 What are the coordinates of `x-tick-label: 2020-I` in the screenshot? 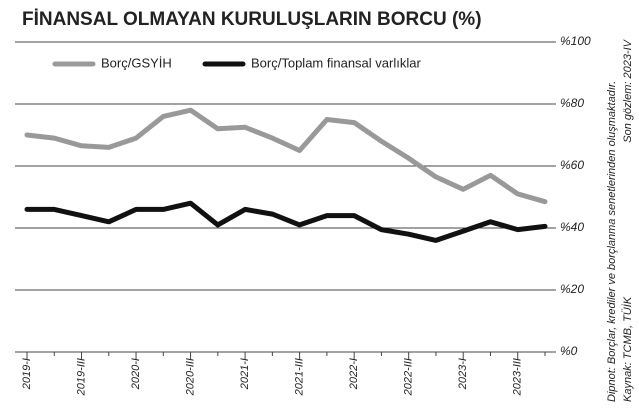 It's located at (136, 374).